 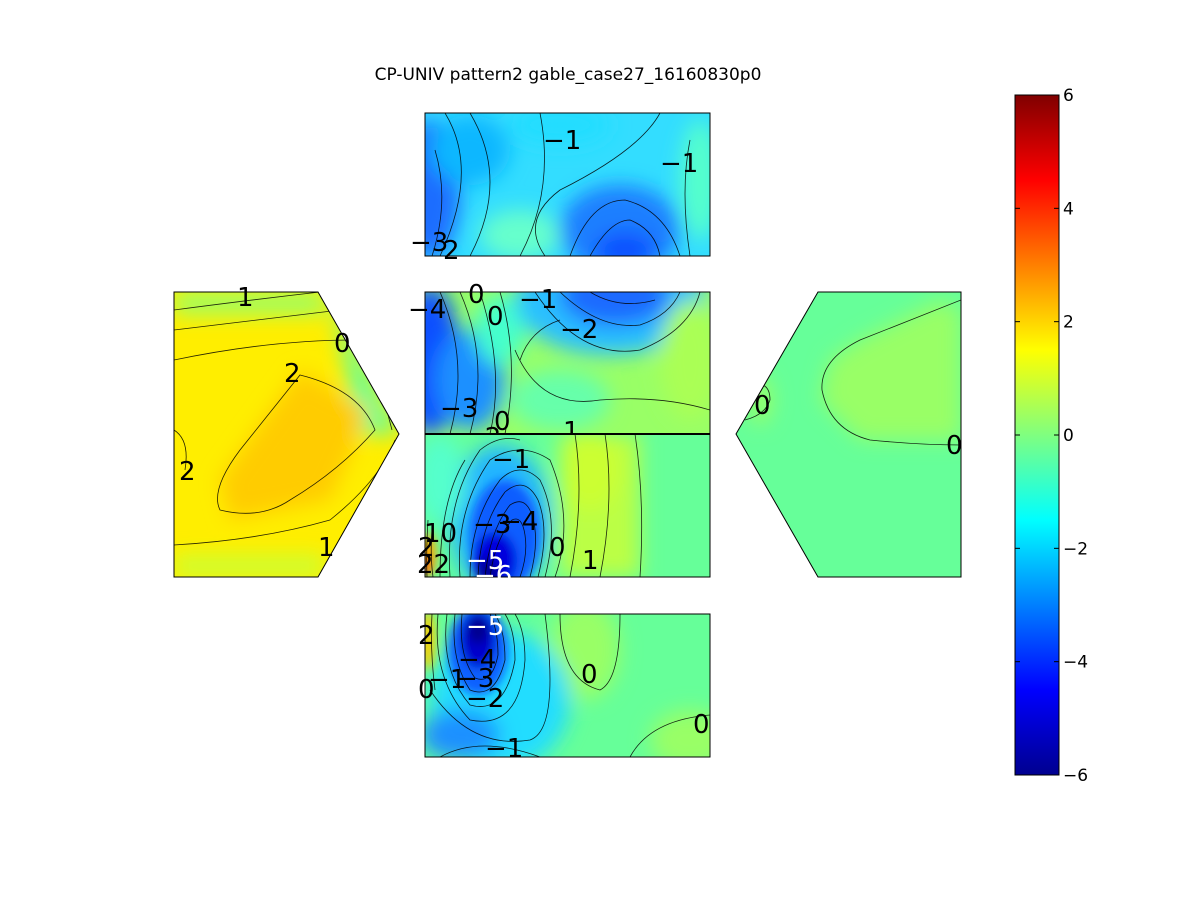 What do you see at coordinates (1075, 549) in the screenshot?
I see `colorbar-tick-label: −2` at bounding box center [1075, 549].